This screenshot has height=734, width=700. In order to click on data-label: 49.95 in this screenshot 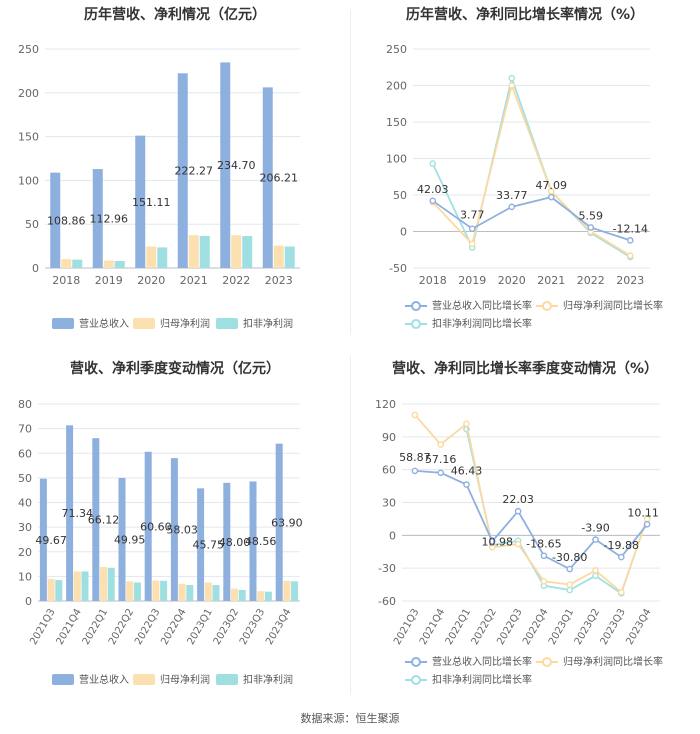, I will do `click(130, 539)`.